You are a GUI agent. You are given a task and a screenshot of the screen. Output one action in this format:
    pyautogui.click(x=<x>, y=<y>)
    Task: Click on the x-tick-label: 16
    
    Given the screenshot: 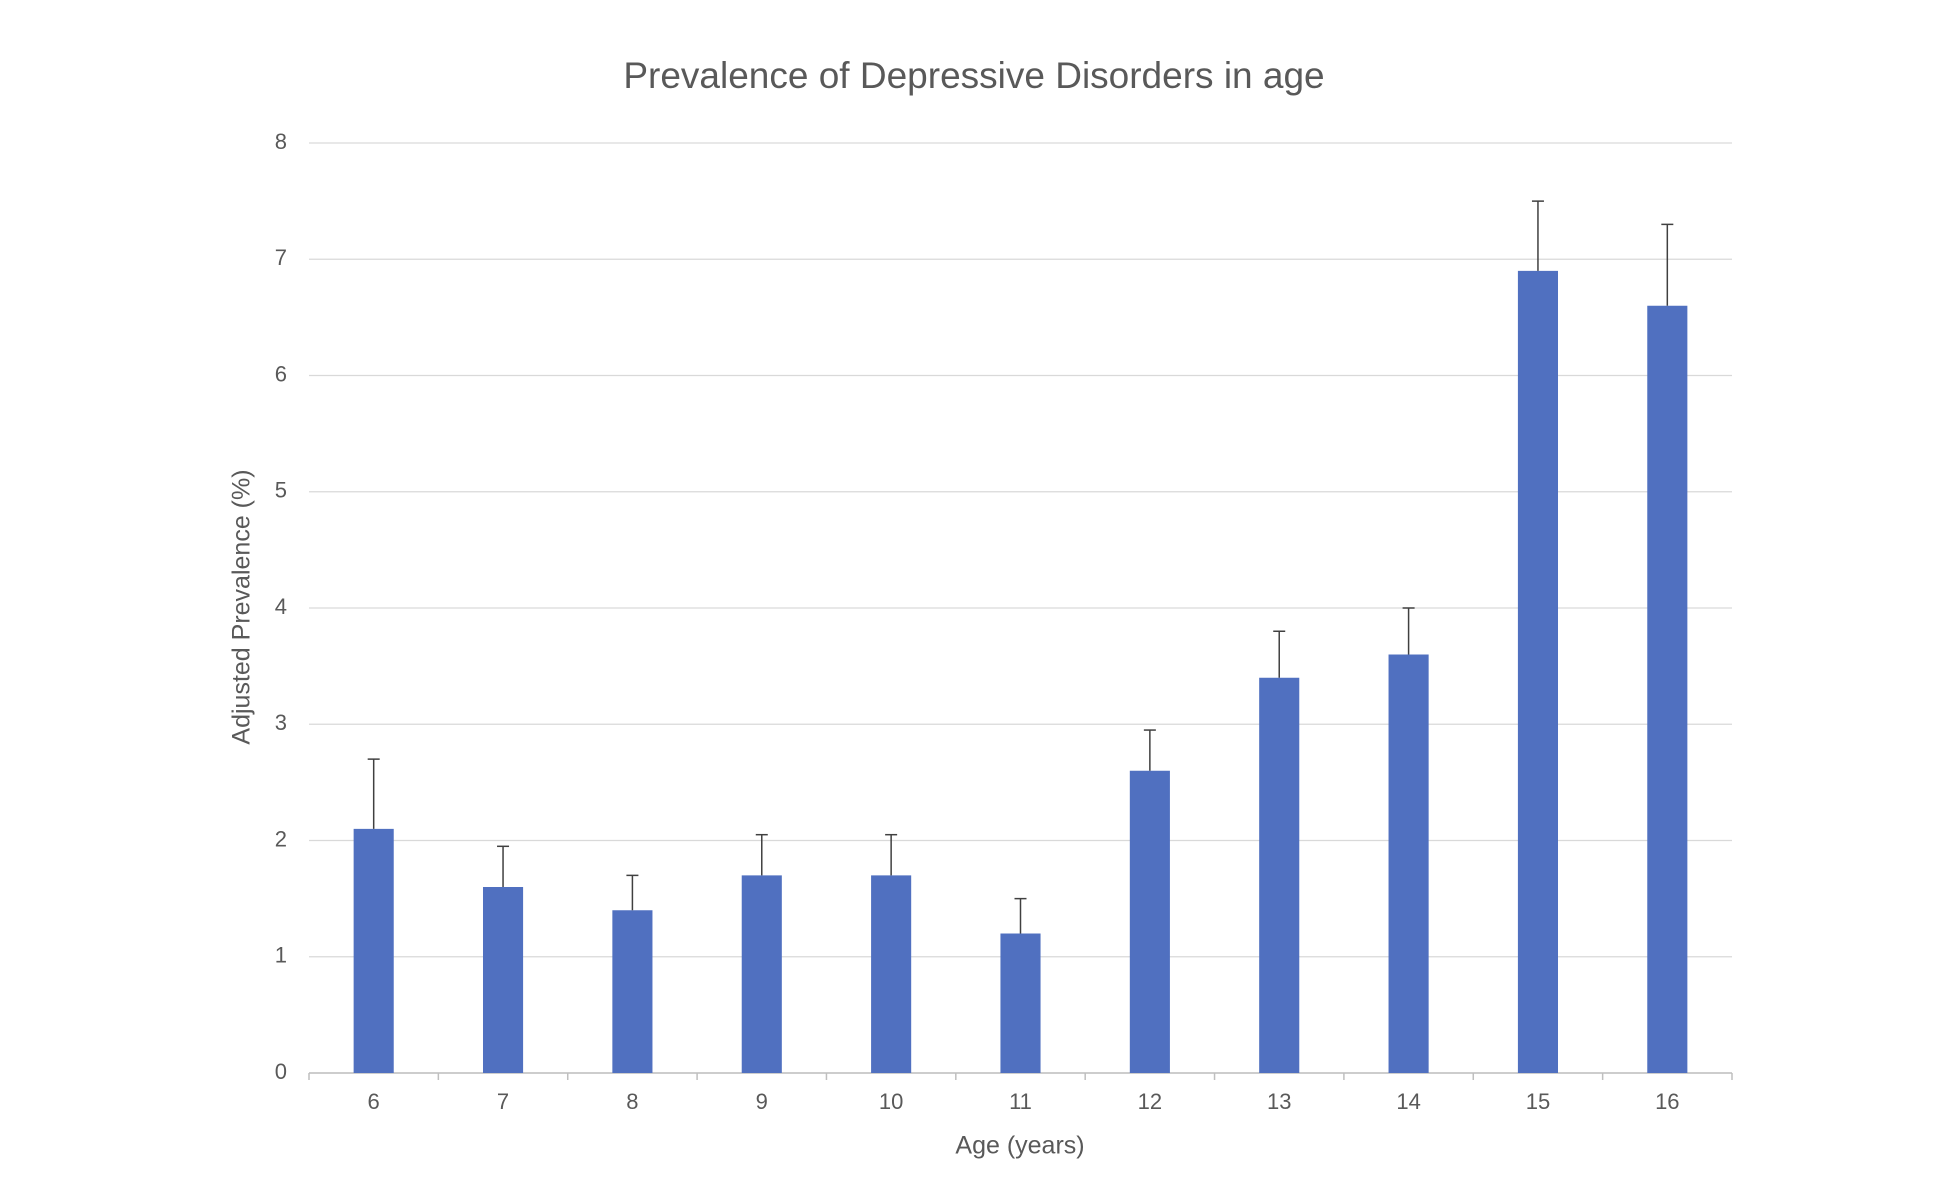 What is the action you would take?
    pyautogui.click(x=1667, y=1101)
    